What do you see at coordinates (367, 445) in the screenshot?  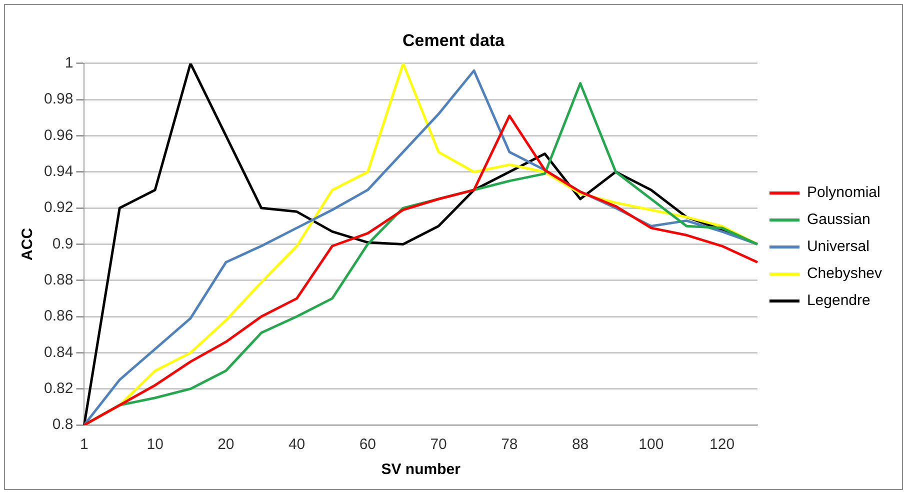 I see `x-tick-label: 60` at bounding box center [367, 445].